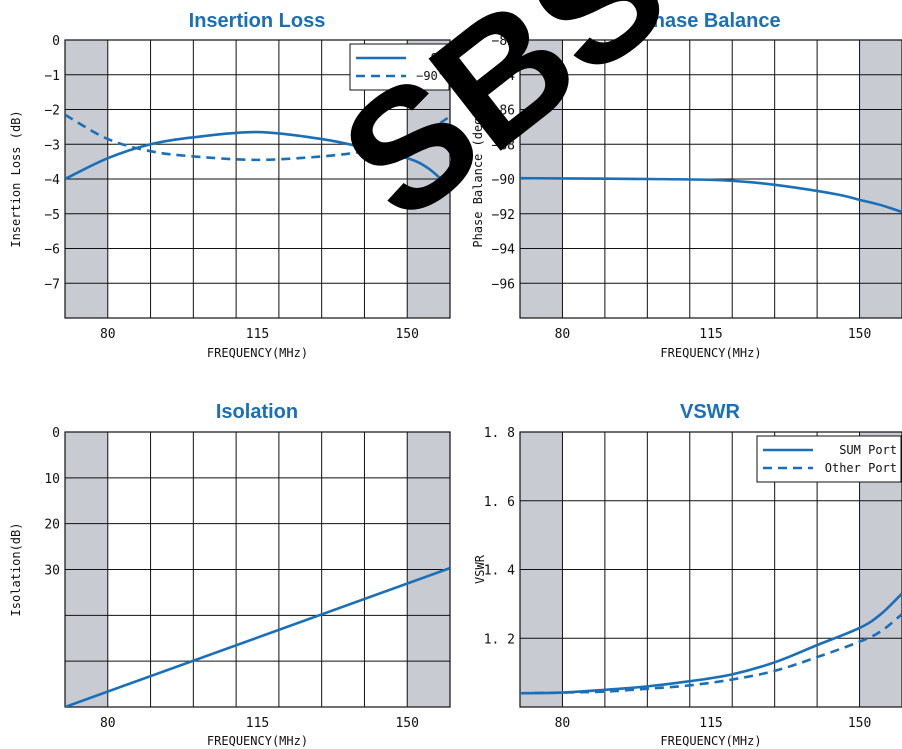  What do you see at coordinates (52, 479) in the screenshot?
I see `y-tick-label: 10` at bounding box center [52, 479].